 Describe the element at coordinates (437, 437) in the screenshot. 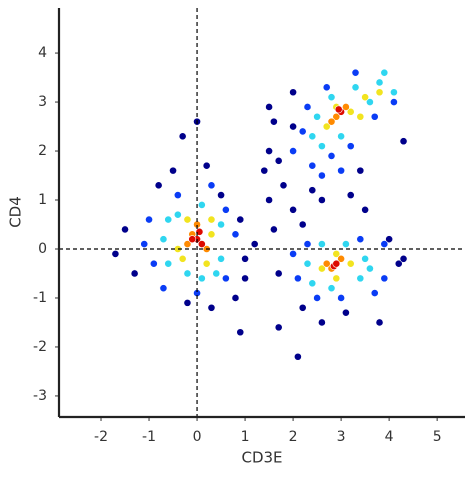

I see `x-tick-label: 5` at that location.